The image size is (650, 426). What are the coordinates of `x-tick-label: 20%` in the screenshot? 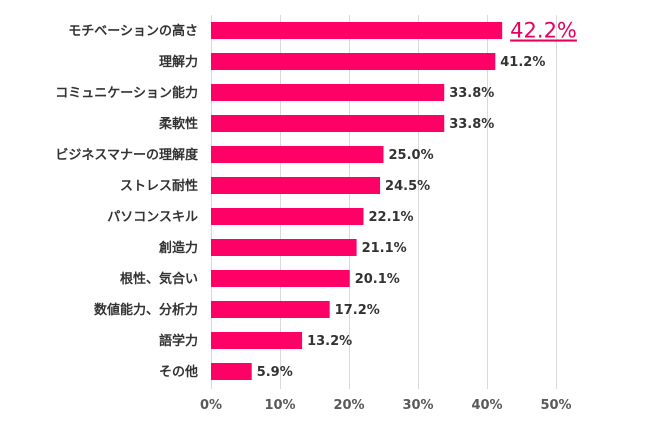 It's located at (348, 405).